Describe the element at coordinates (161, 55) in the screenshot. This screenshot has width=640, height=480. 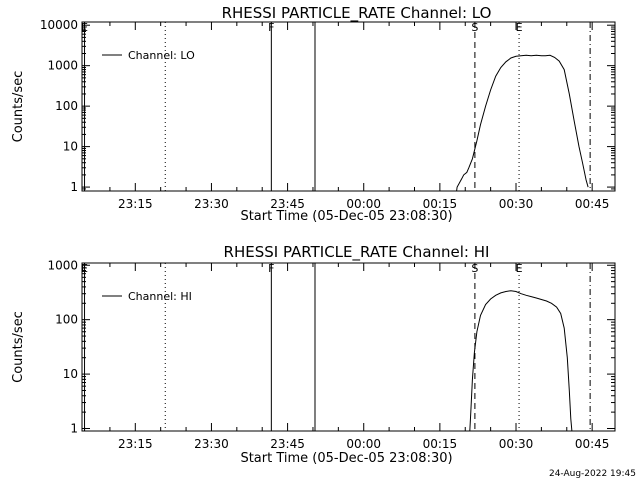
I see `legend-label: Channel: LO` at that location.